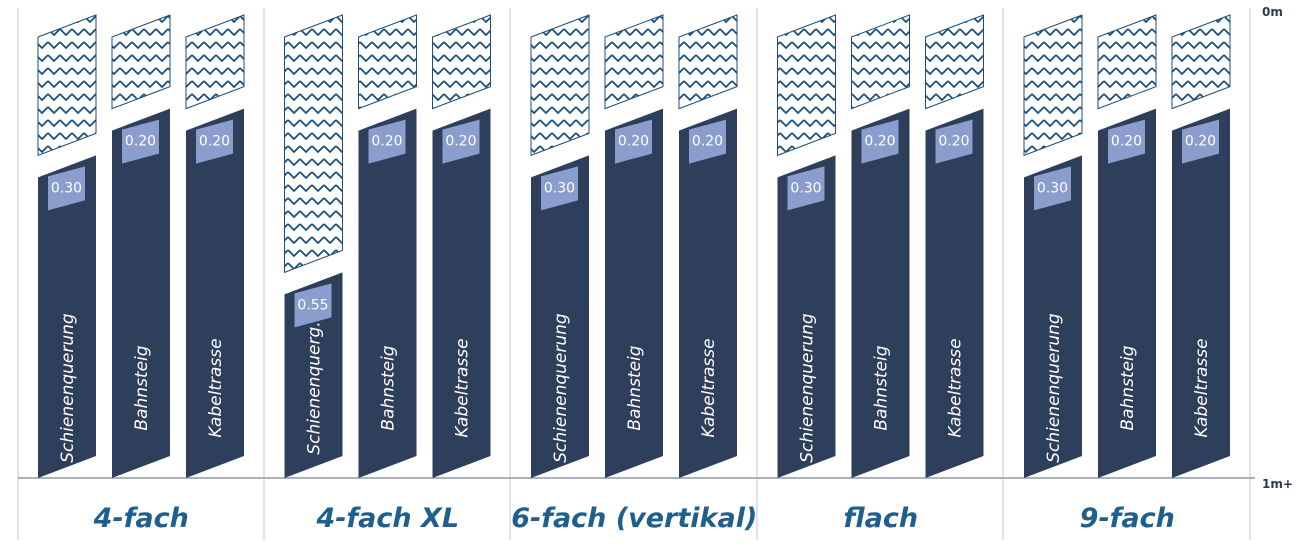 This screenshot has width=1296, height=549. What do you see at coordinates (315, 387) in the screenshot?
I see `bar-label: Schienenquerg.` at bounding box center [315, 387].